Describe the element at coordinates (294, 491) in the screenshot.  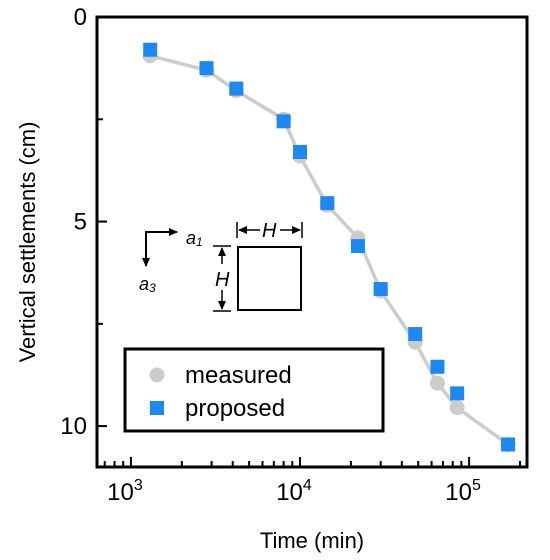
I see `x-tick-label: 10⁴` at that location.